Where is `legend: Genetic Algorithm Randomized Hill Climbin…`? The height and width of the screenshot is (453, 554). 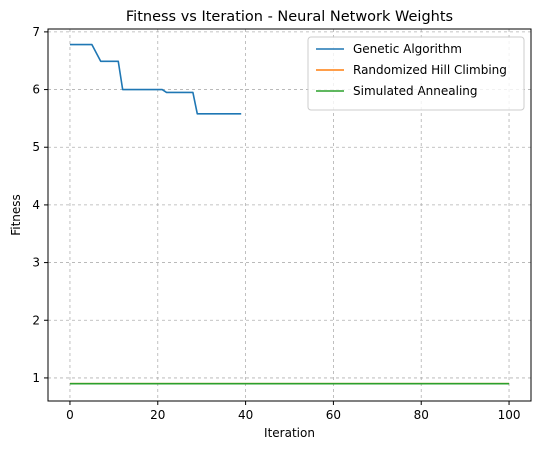 legend: Genetic Algorithm Randomized Hill Climbin… is located at coordinates (416, 73).